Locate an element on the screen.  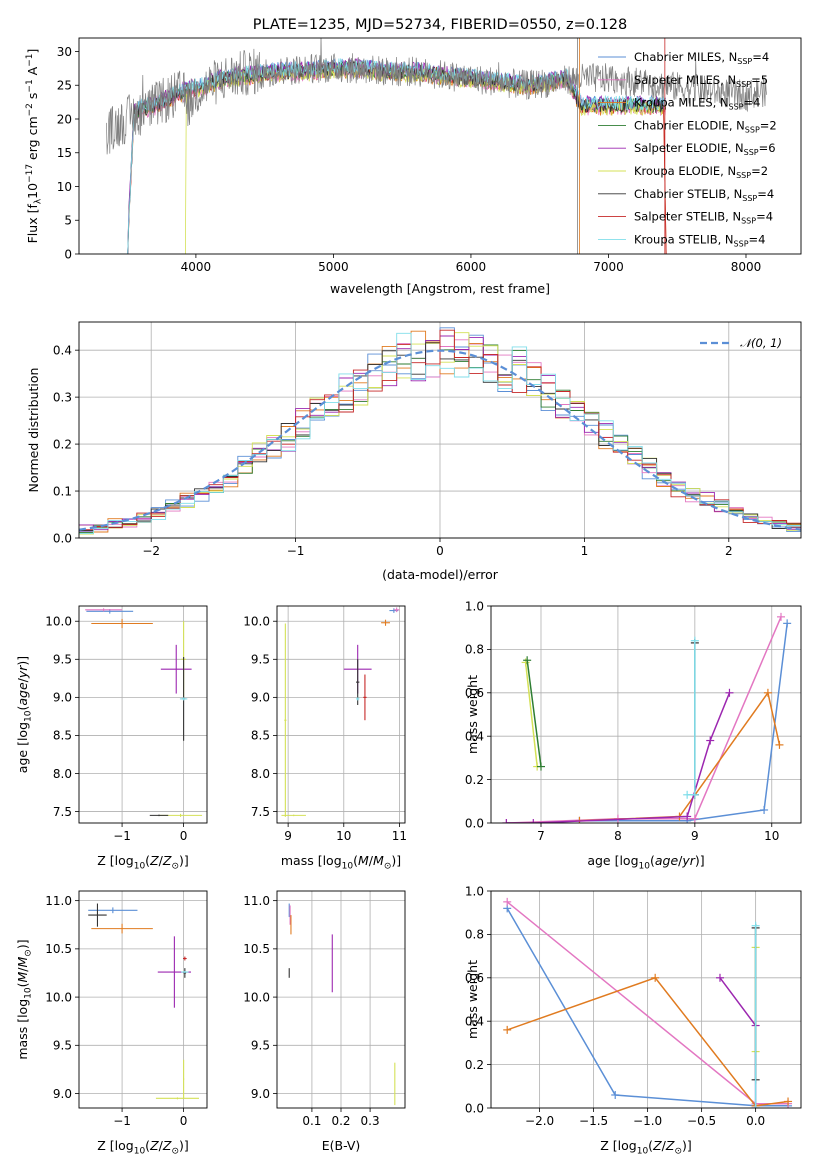
x-tick-label: 10 is located at coordinates (343, 836).